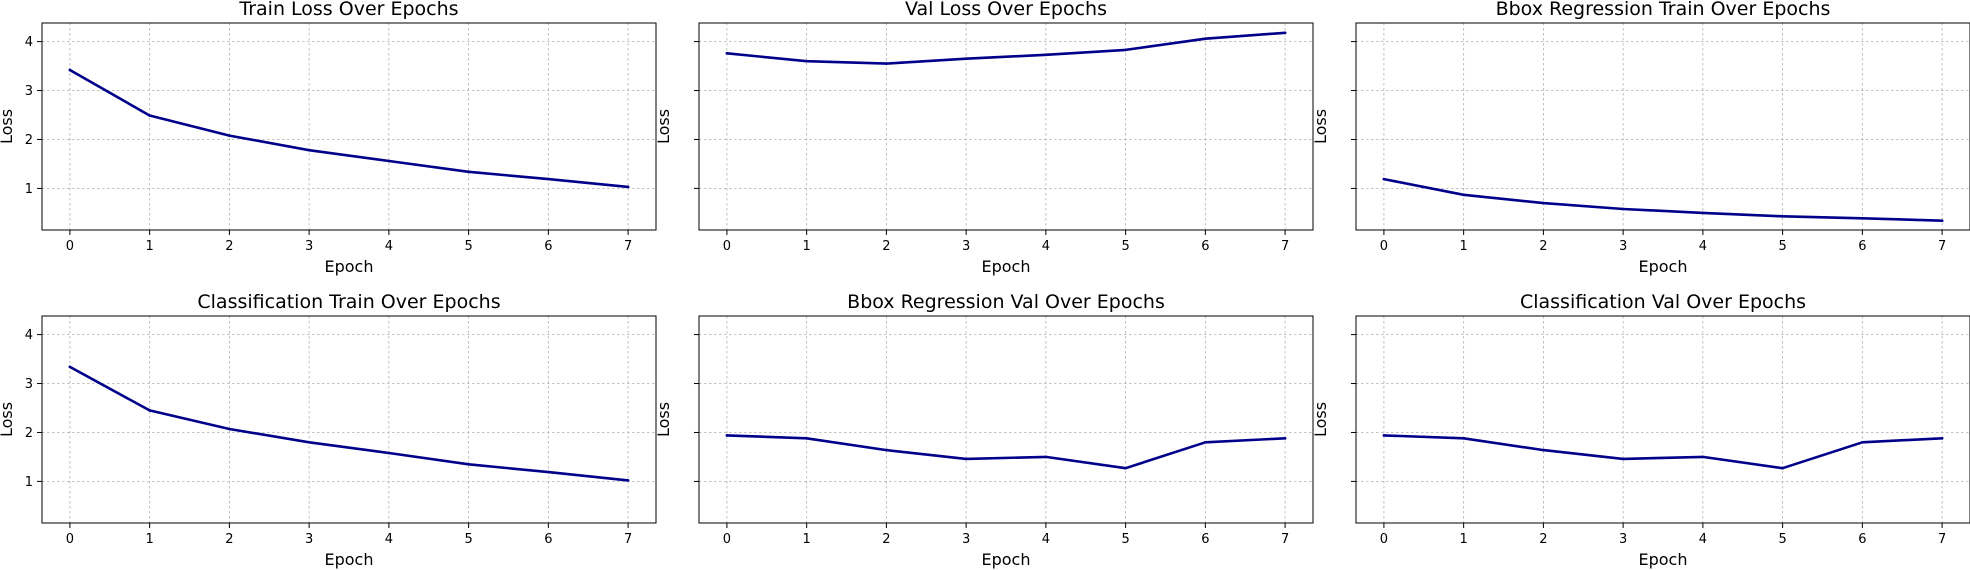 This screenshot has width=1970, height=570. What do you see at coordinates (1006, 302) in the screenshot?
I see `chart-title: Bbox Regression Val Over Epochs` at bounding box center [1006, 302].